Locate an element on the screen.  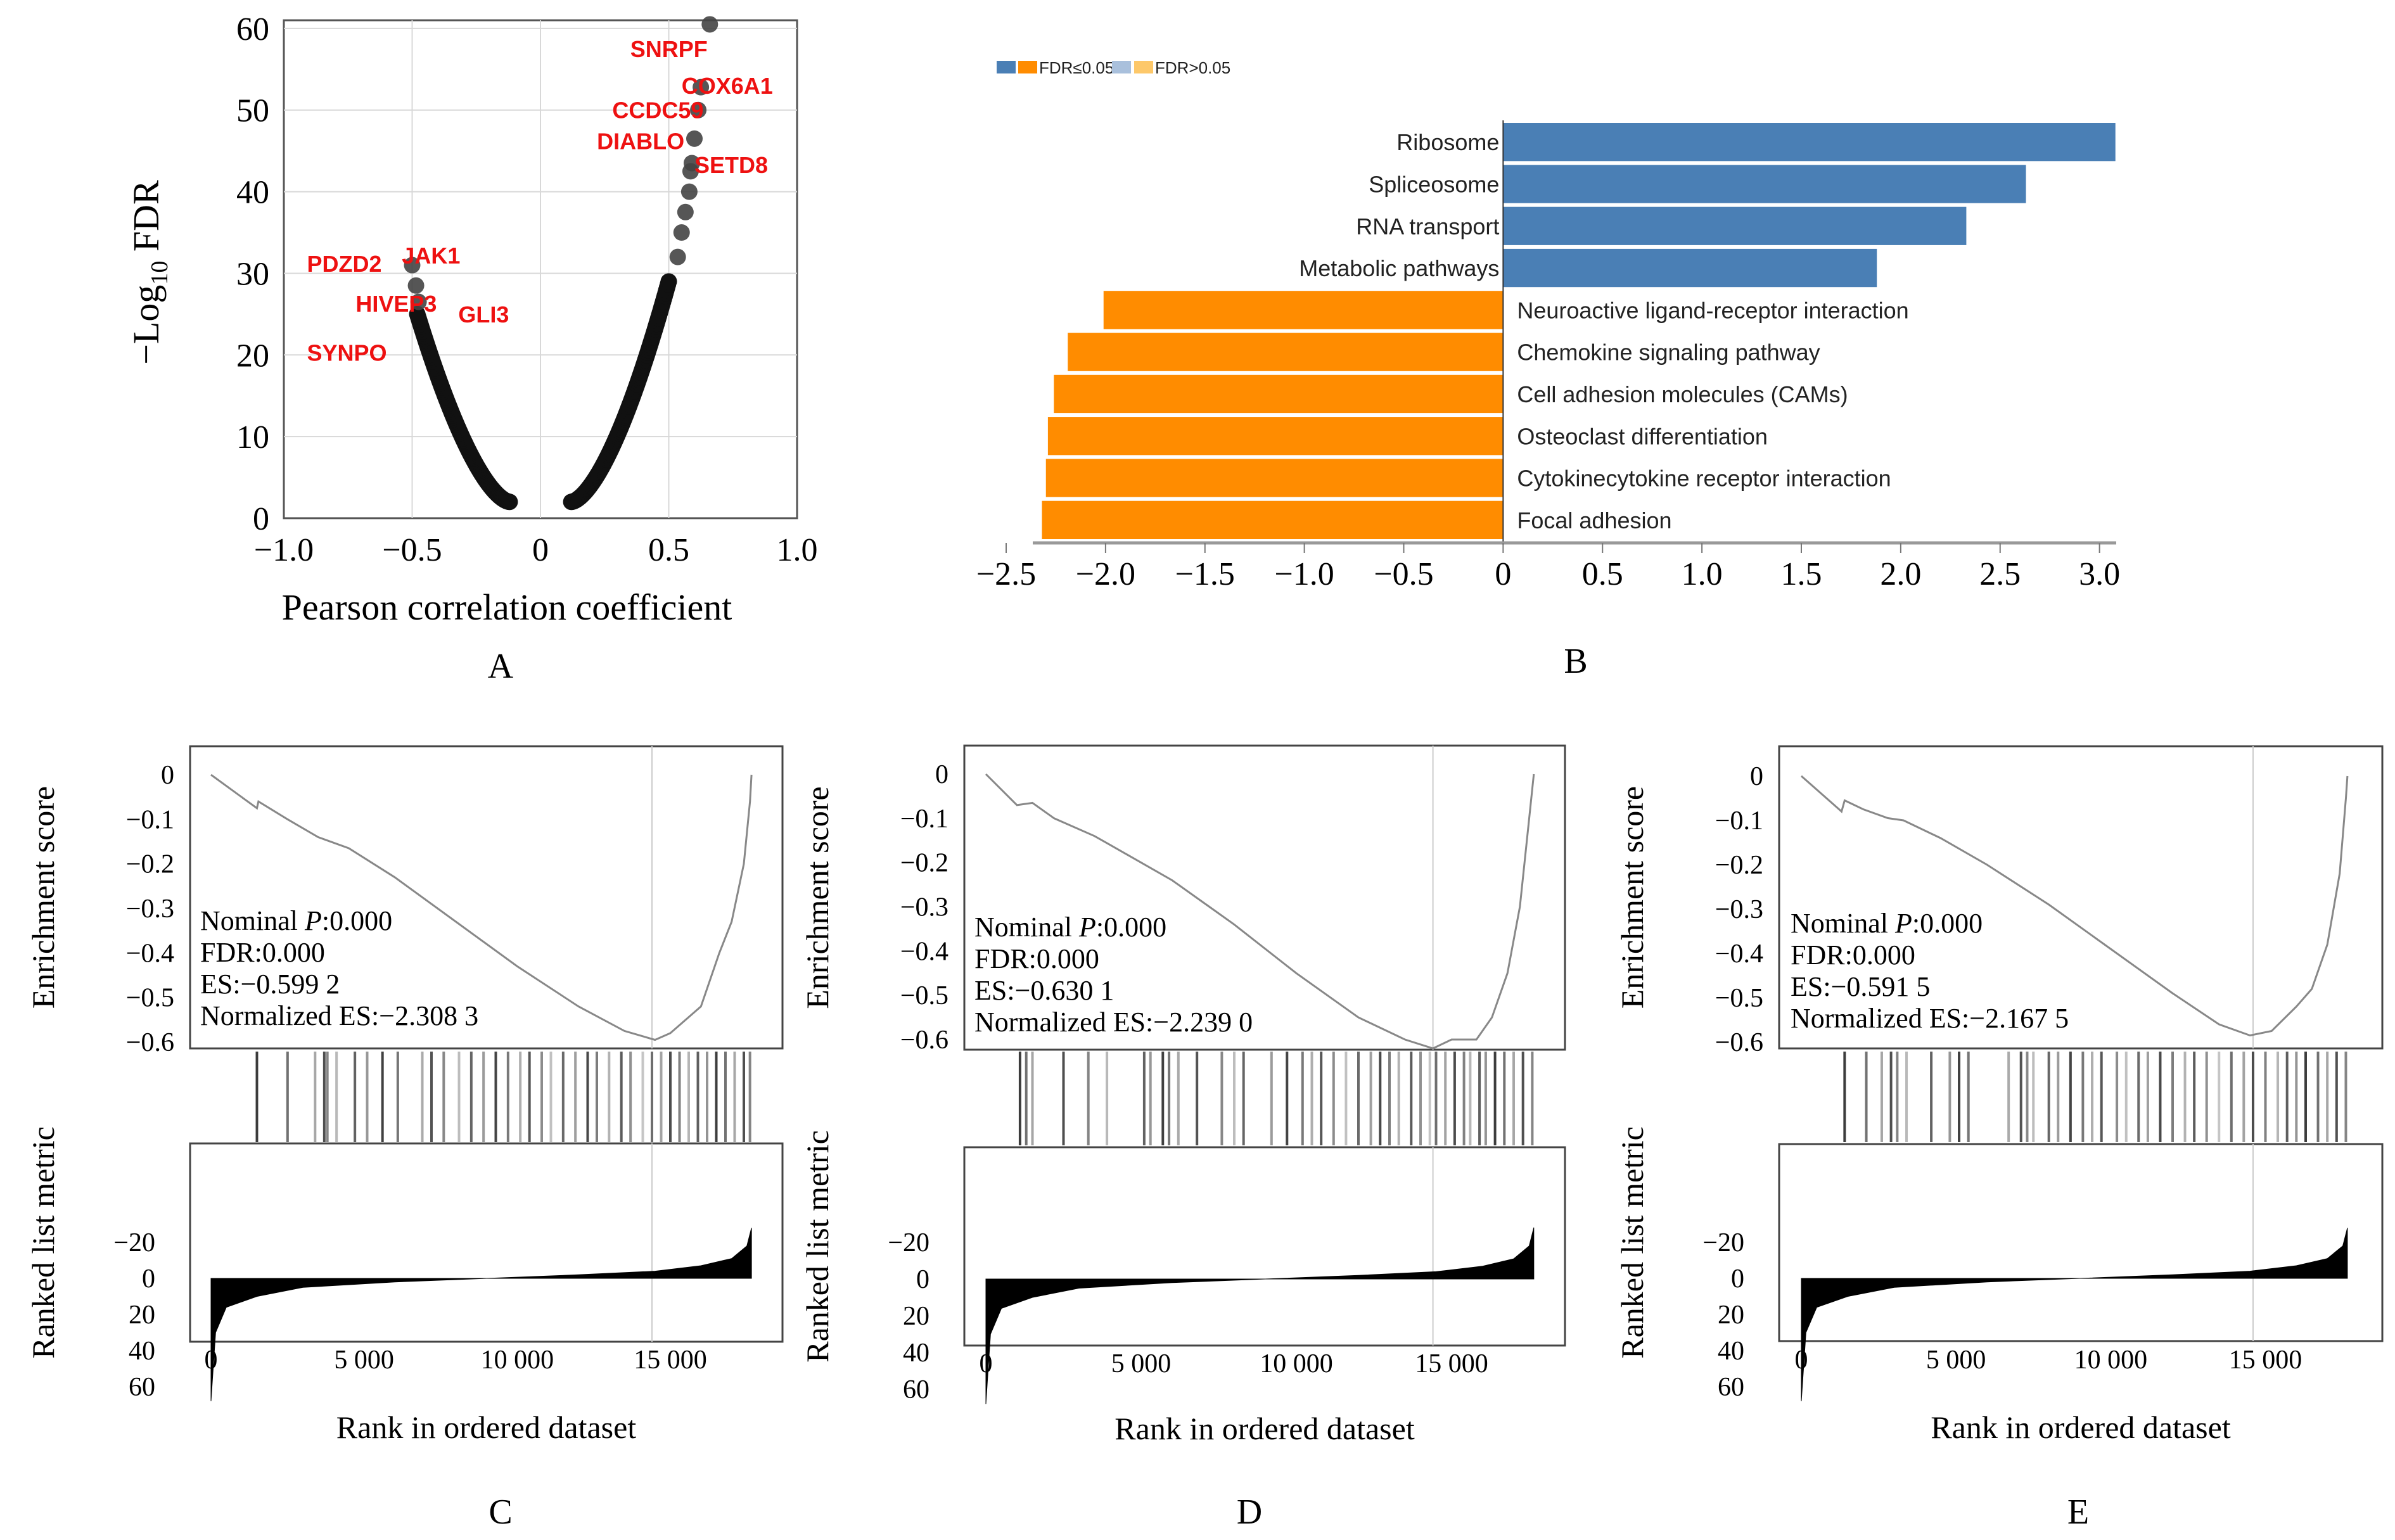
x-tick-label: 2.0 is located at coordinates (1900, 574).